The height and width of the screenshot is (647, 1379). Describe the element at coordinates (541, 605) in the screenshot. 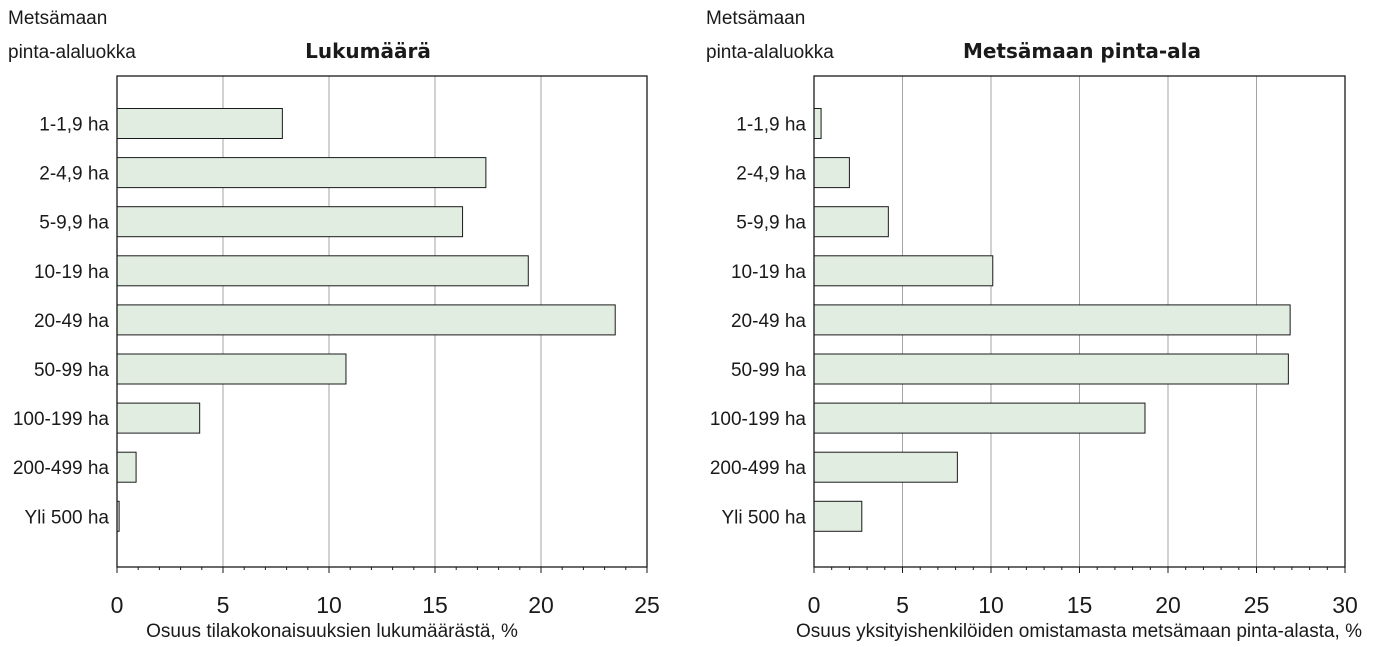

I see `chart-count-x-tick-label: 20` at that location.